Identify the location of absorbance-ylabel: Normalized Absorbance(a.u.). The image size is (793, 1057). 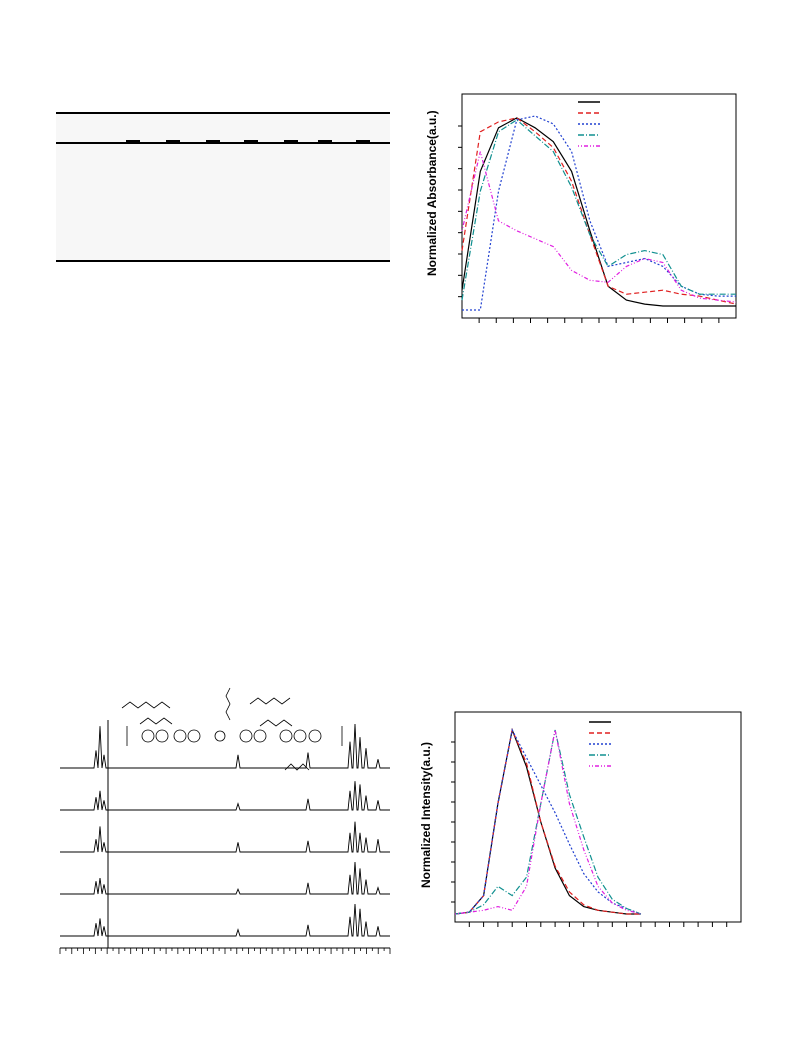
(432, 193).